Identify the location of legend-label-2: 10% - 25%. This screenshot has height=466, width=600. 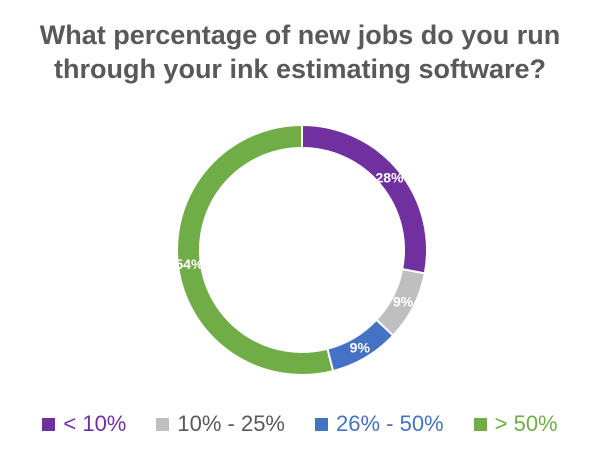
(231, 423).